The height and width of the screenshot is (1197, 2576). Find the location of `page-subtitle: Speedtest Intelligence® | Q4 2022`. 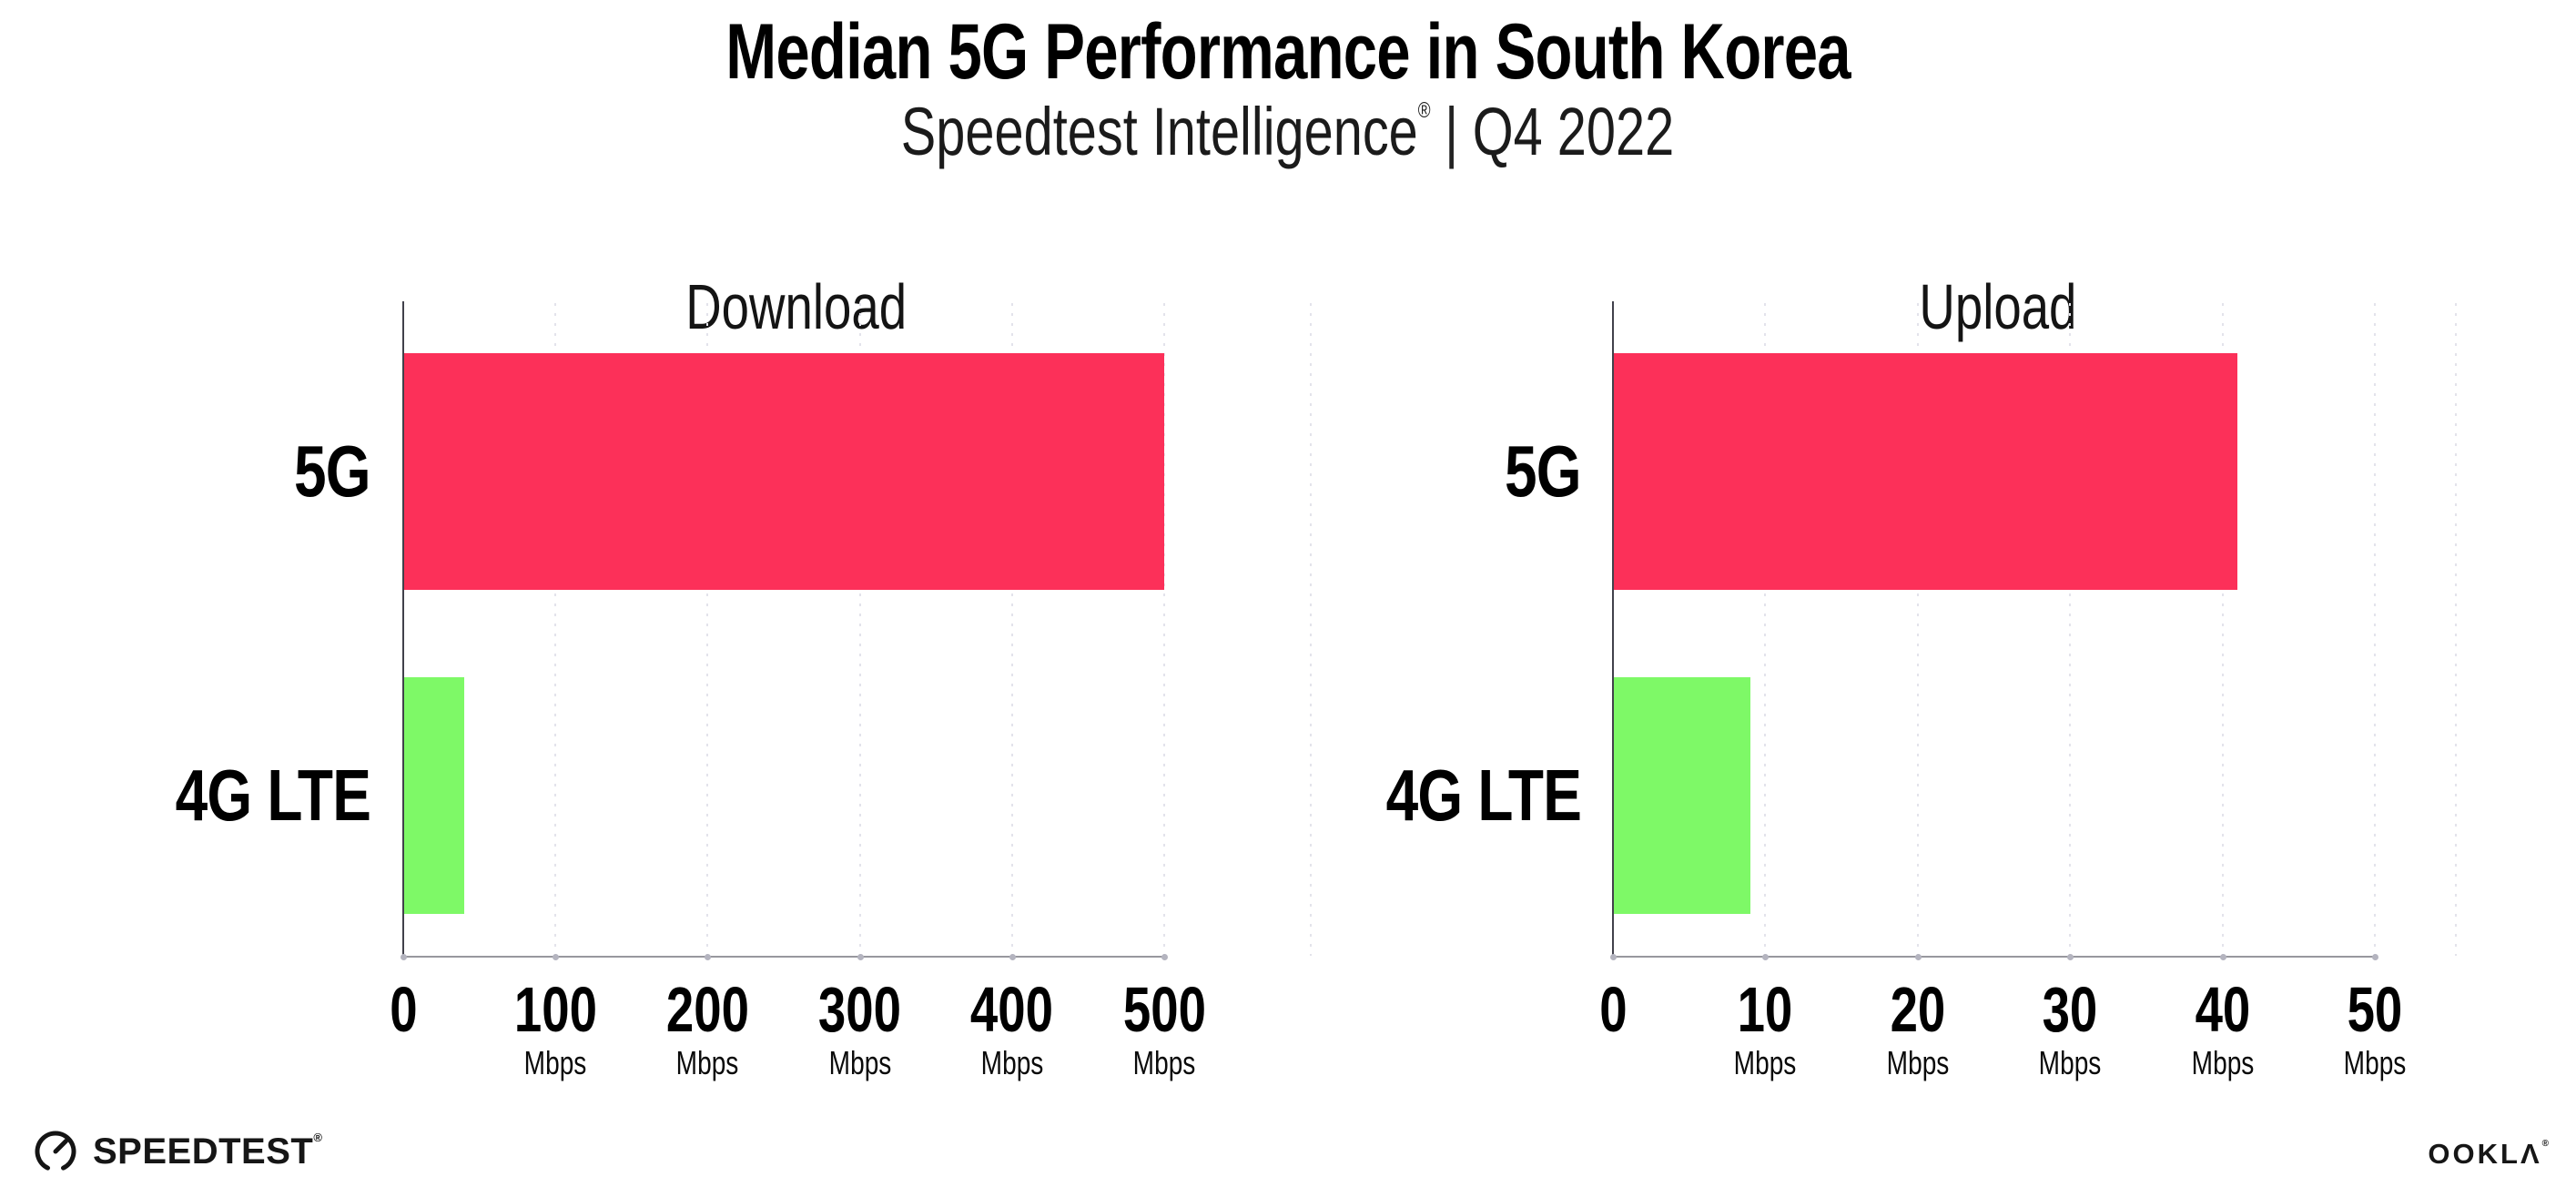

page-subtitle: Speedtest Intelligence® | Q4 2022 is located at coordinates (1288, 132).